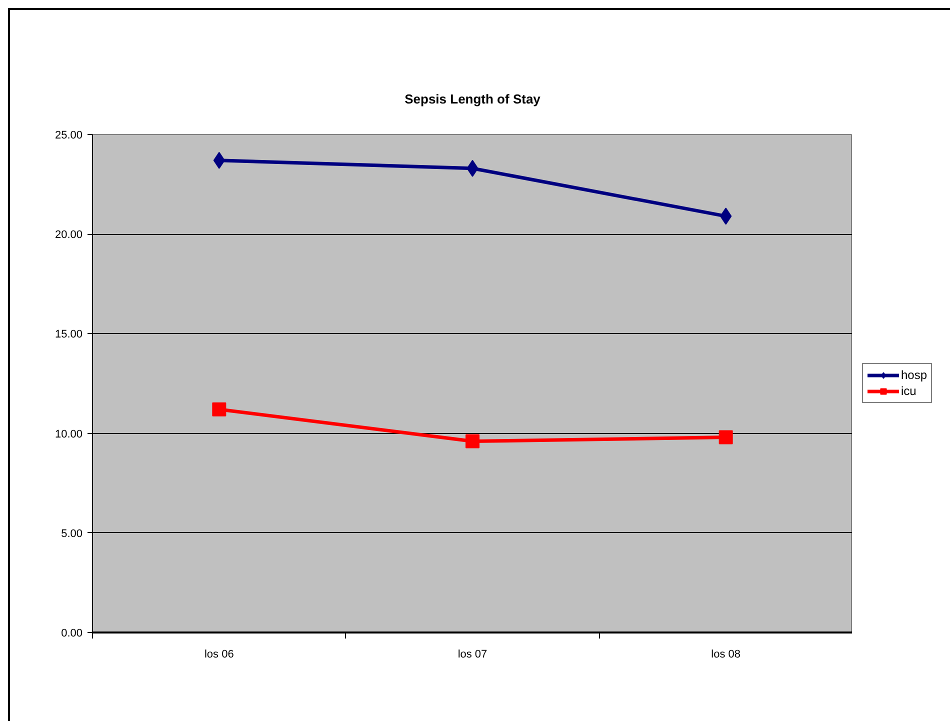 The height and width of the screenshot is (721, 952). What do you see at coordinates (68, 136) in the screenshot?
I see `y-tick-label: 25.00` at bounding box center [68, 136].